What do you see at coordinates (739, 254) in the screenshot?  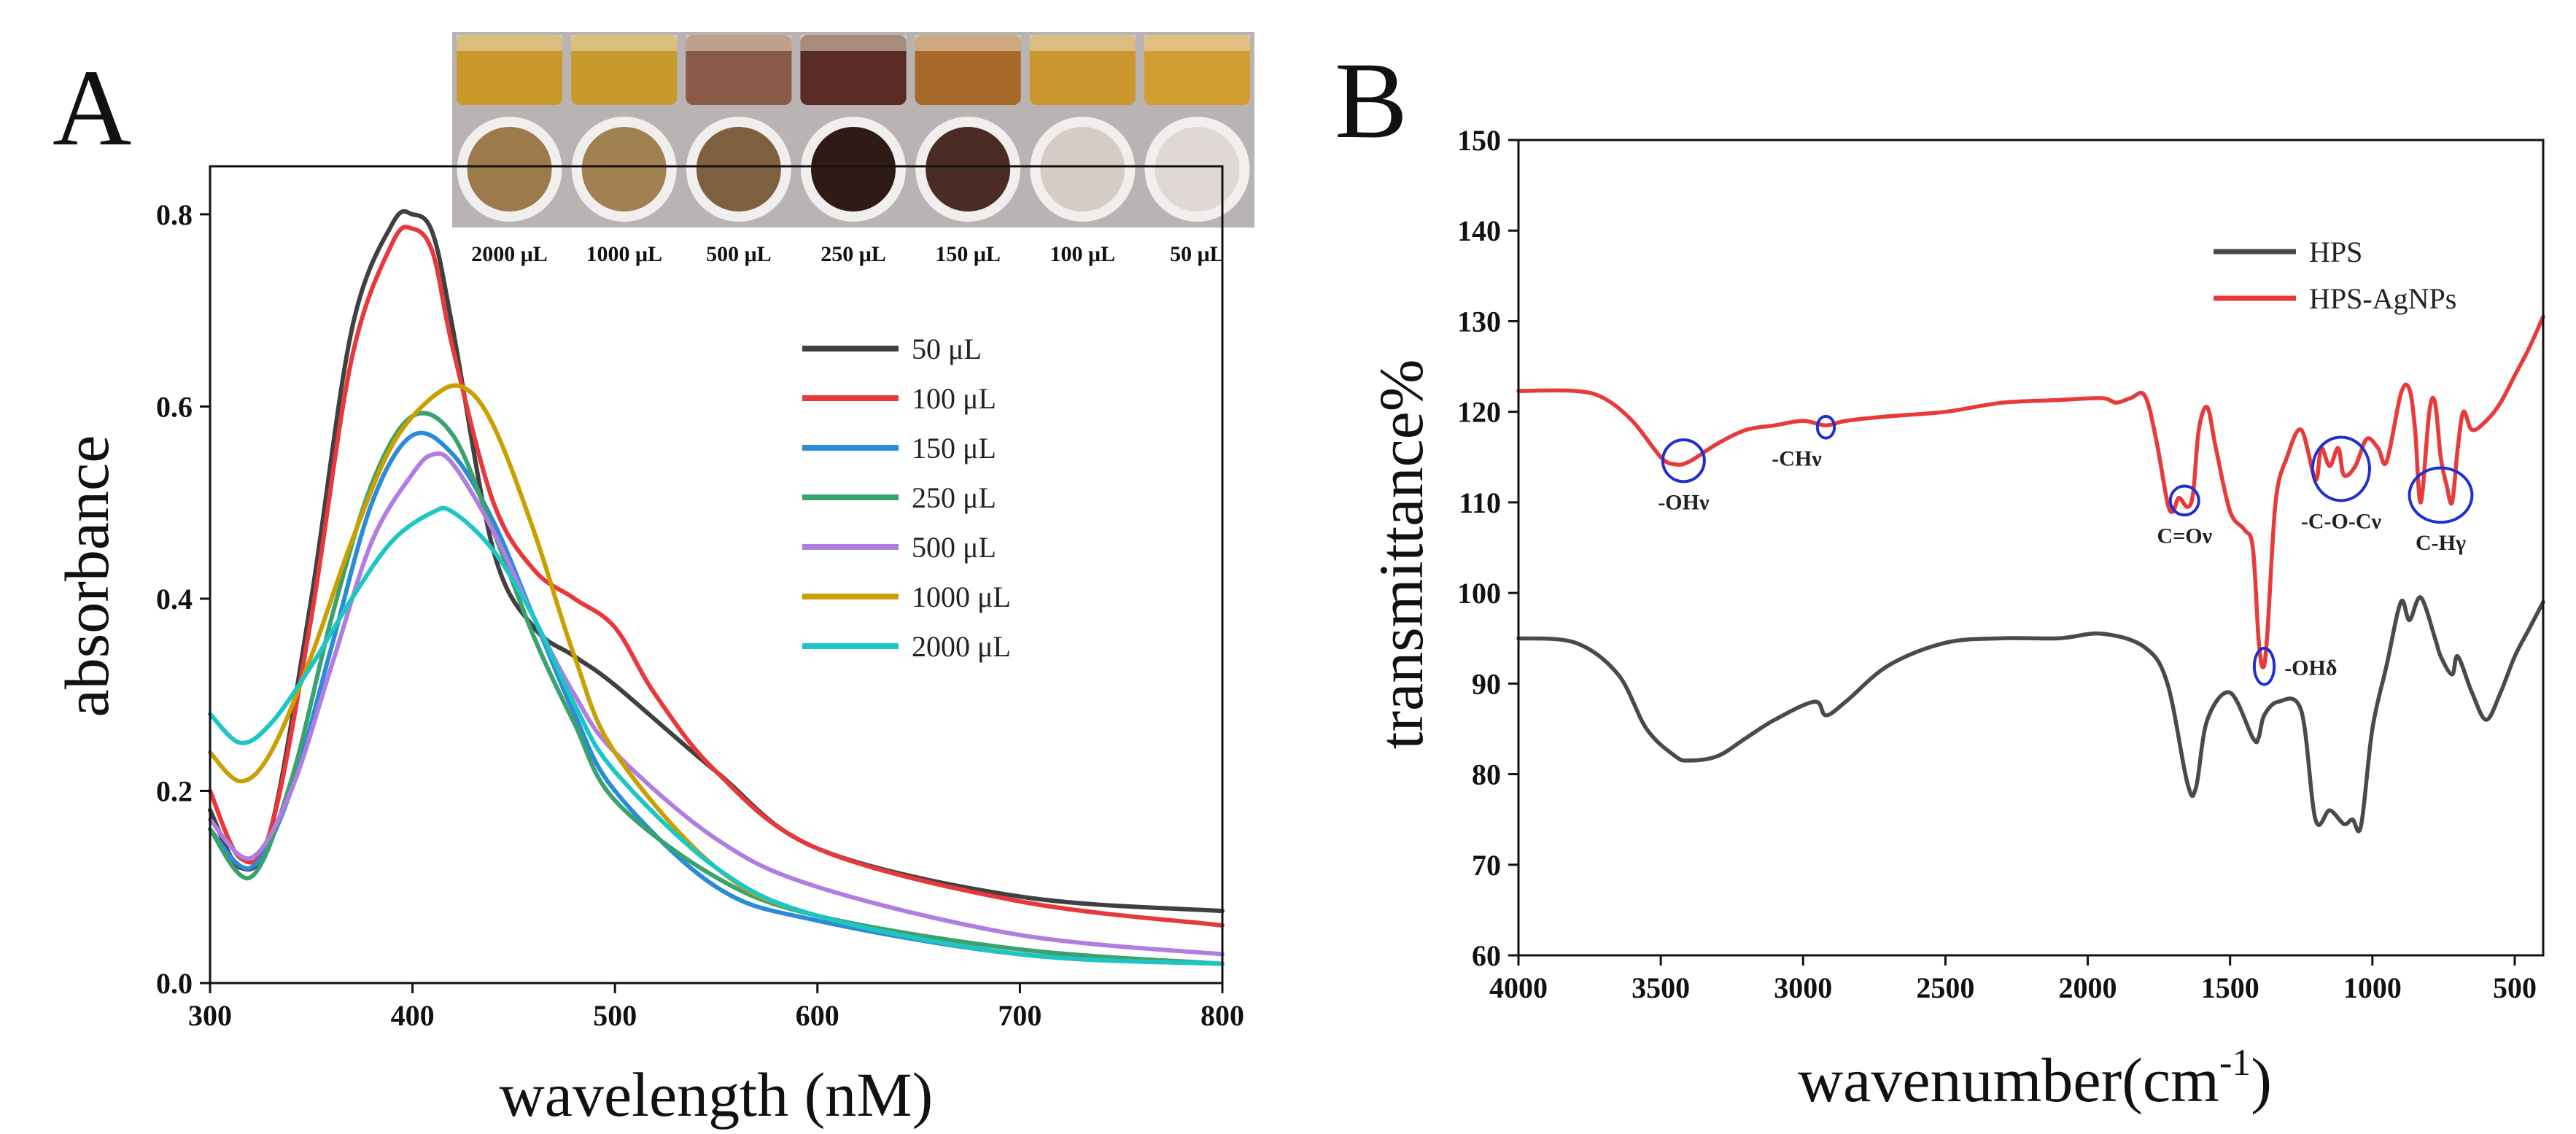 I see `vial-label: 500 μL` at bounding box center [739, 254].